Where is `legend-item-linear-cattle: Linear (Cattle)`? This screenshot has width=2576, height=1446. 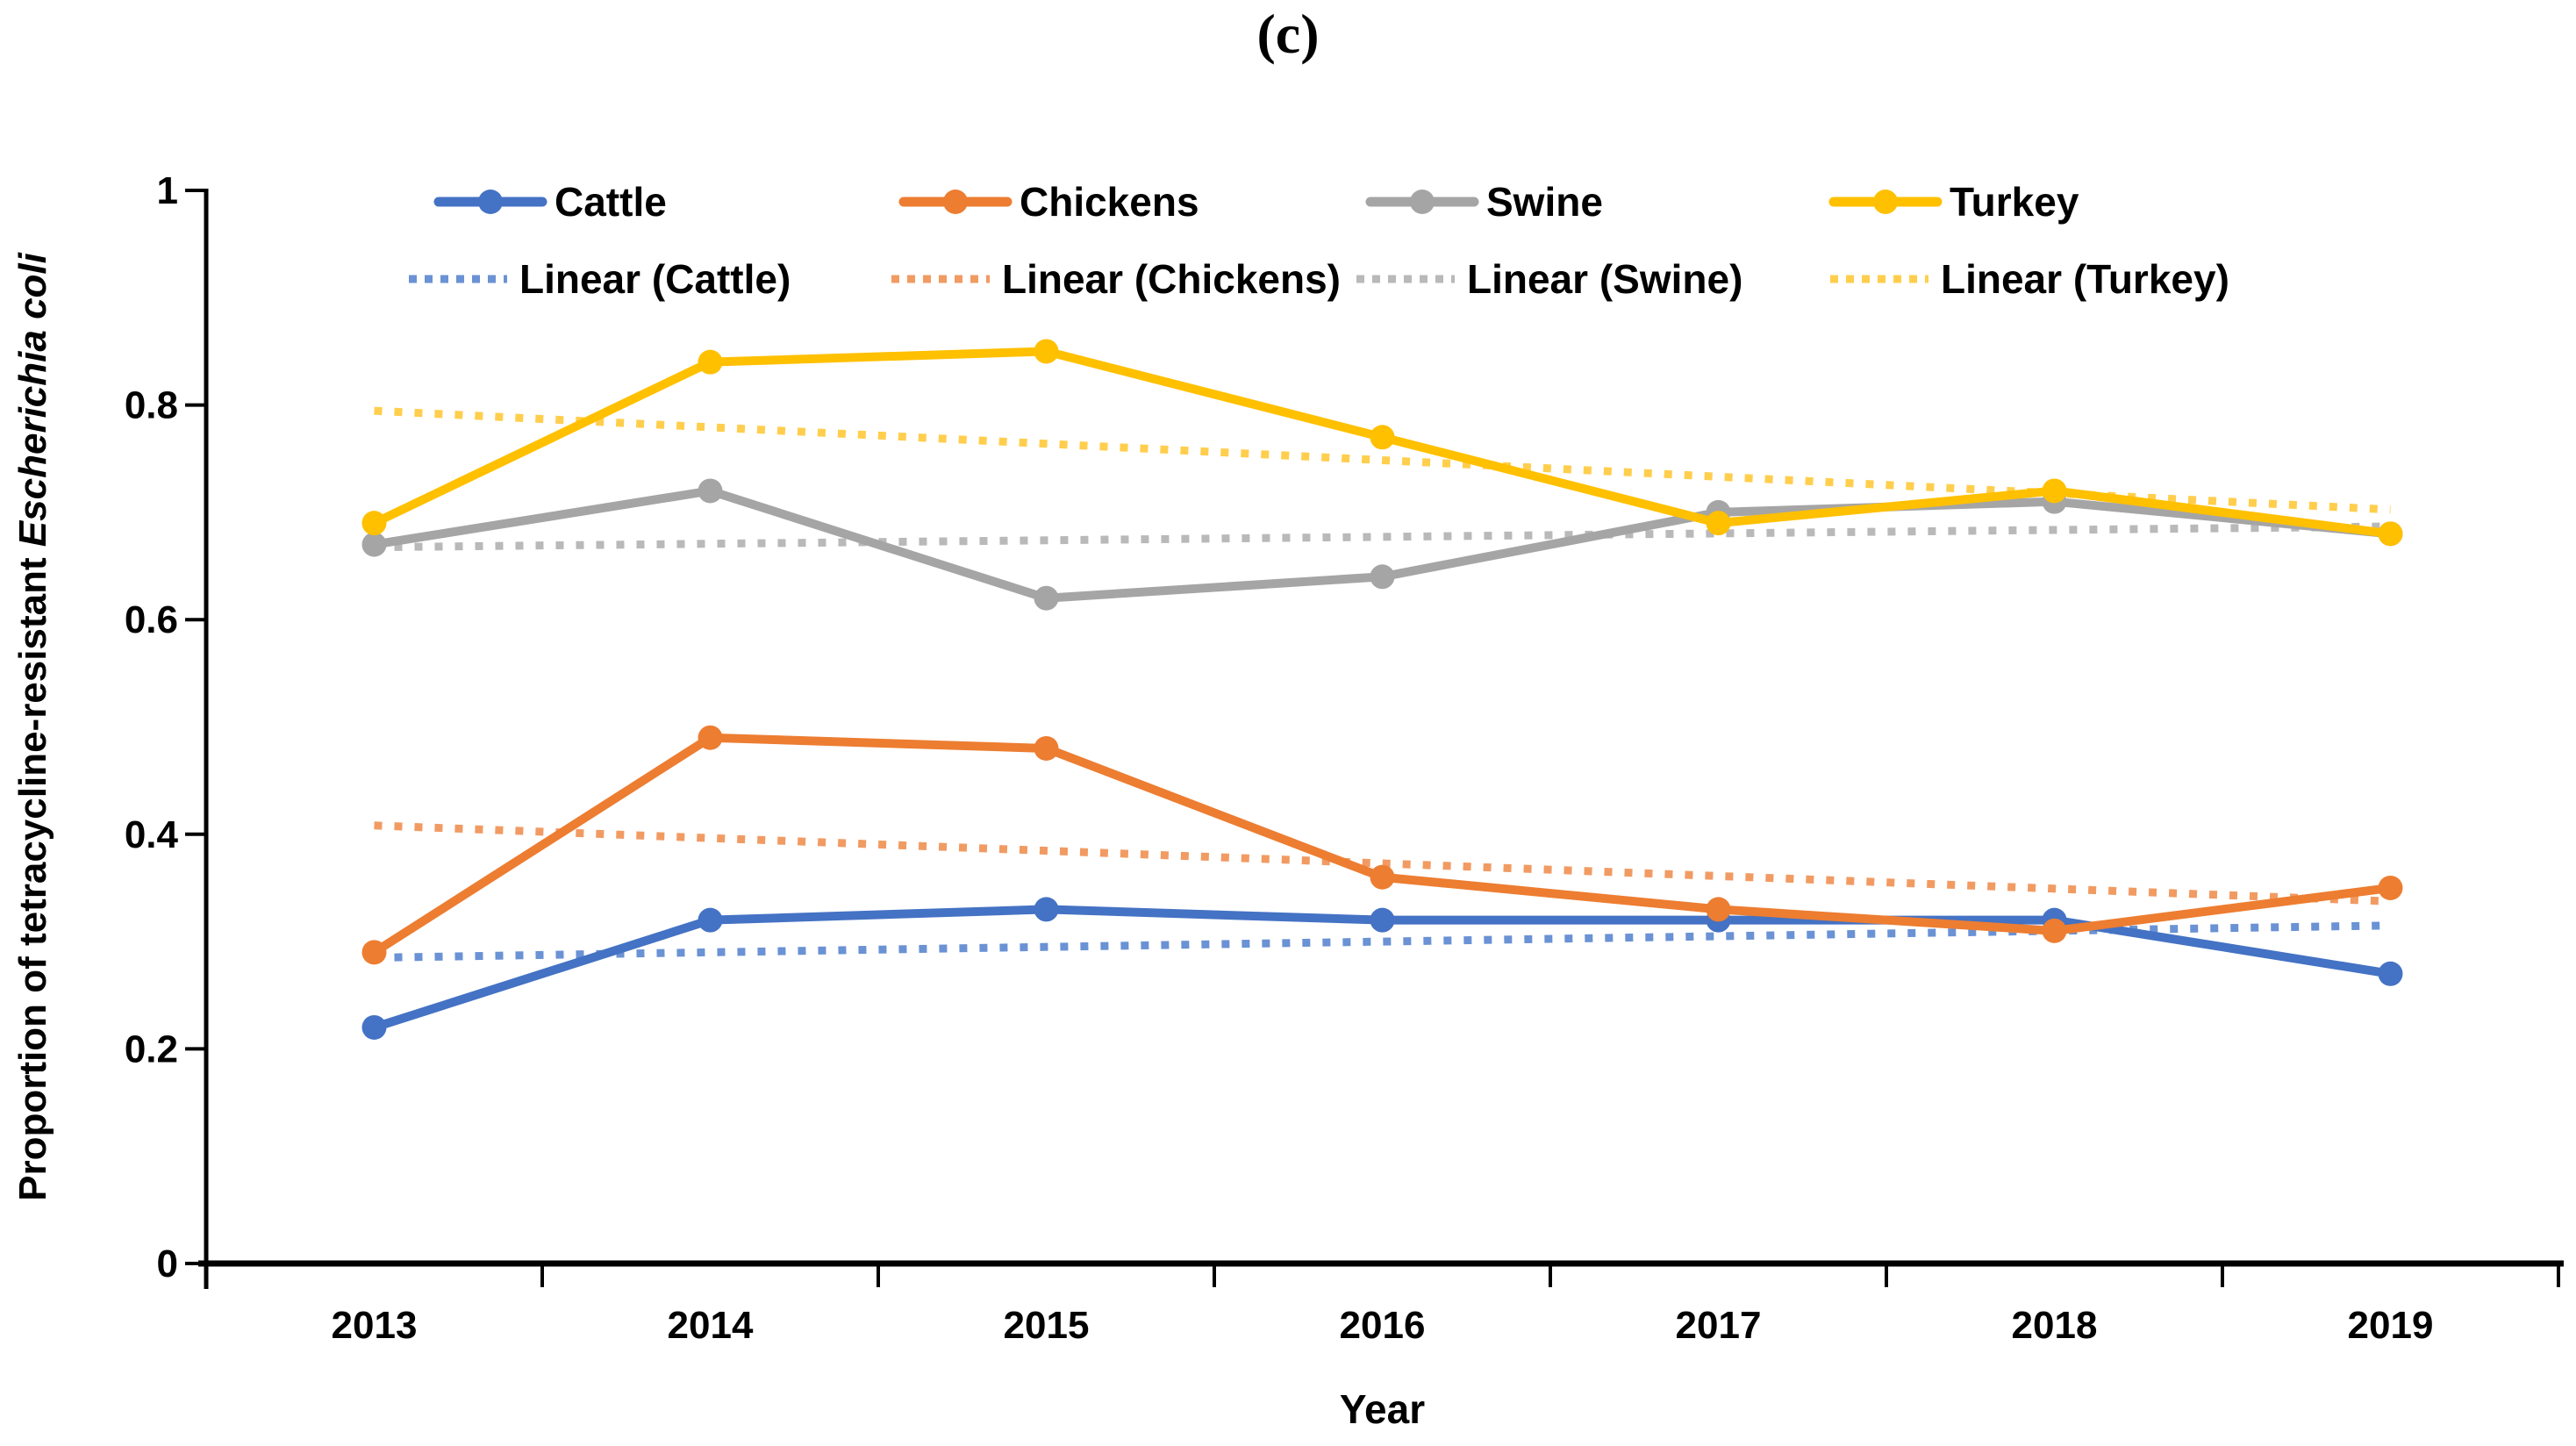
legend-item-linear-cattle: Linear (Cattle) is located at coordinates (600, 279).